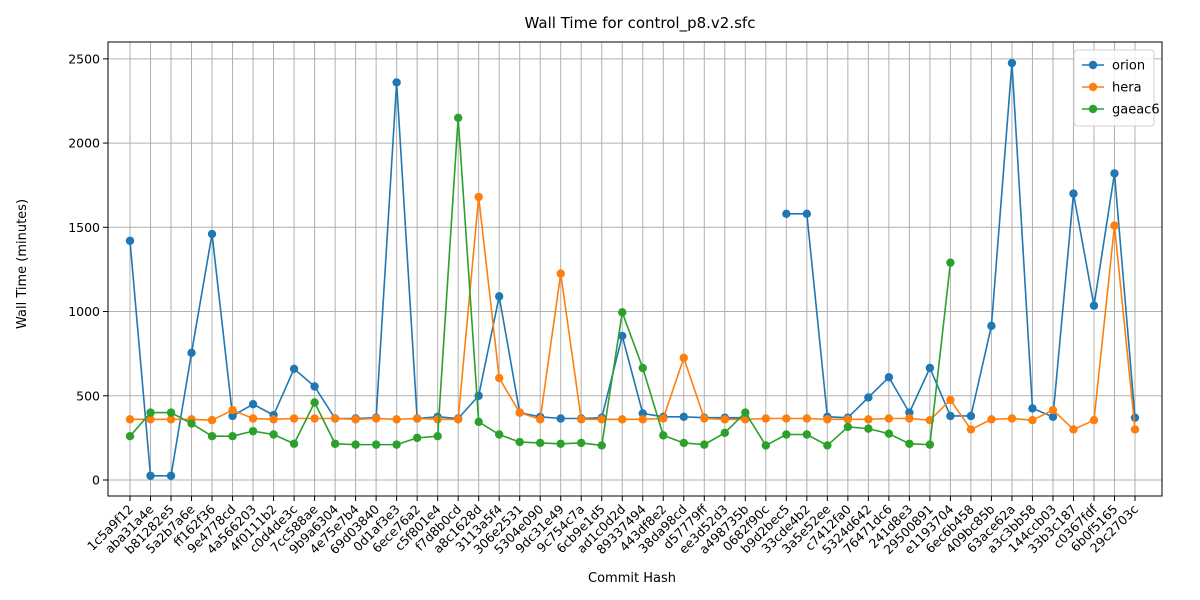  Describe the element at coordinates (1136, 110) in the screenshot. I see `legend-label: gaeac6` at that location.